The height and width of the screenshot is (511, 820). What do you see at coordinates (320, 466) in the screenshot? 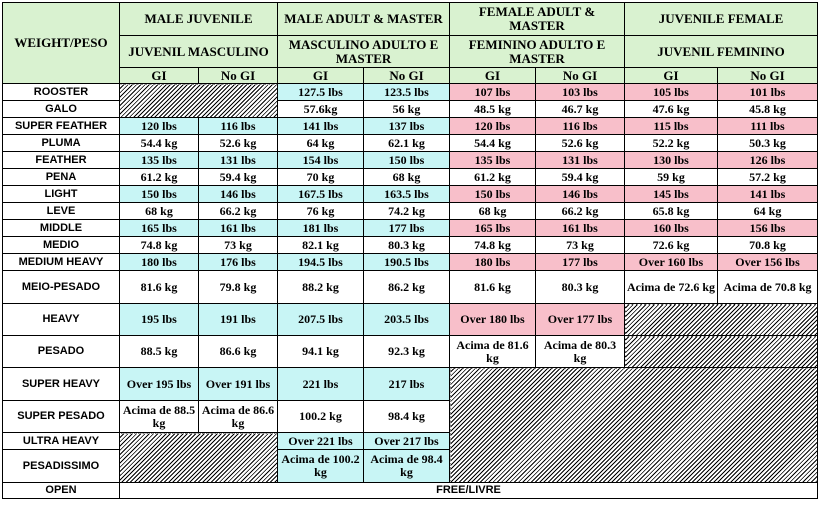
I see `weight-value: Acima de 100.2 kg` at bounding box center [320, 466].